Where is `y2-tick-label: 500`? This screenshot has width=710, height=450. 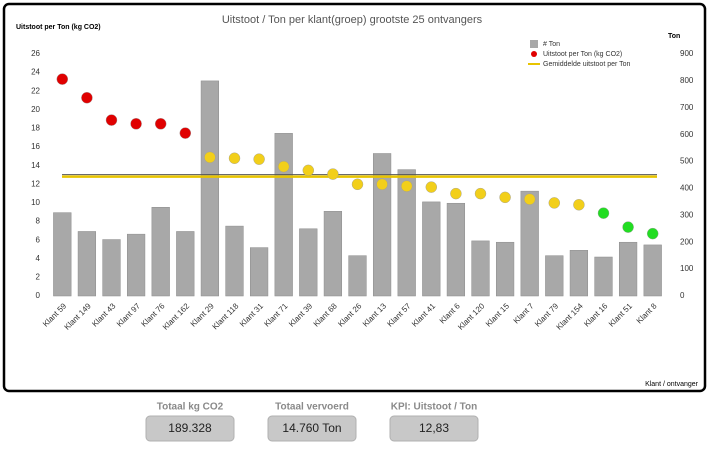
y2-tick-label: 500 is located at coordinates (687, 161).